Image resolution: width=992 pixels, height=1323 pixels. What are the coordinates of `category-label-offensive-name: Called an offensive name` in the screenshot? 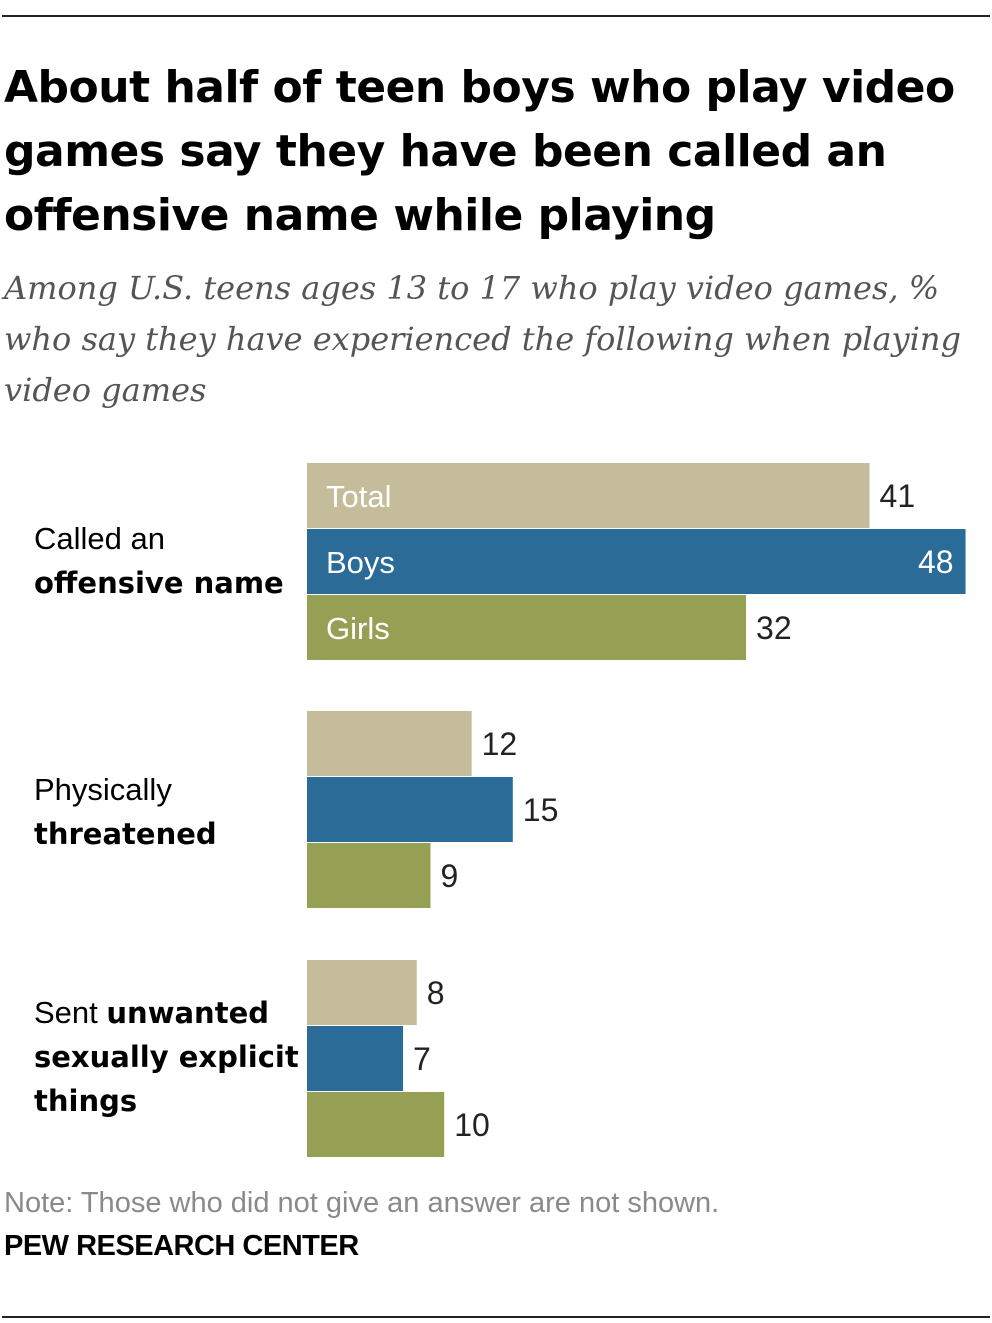 It's located at (159, 561).